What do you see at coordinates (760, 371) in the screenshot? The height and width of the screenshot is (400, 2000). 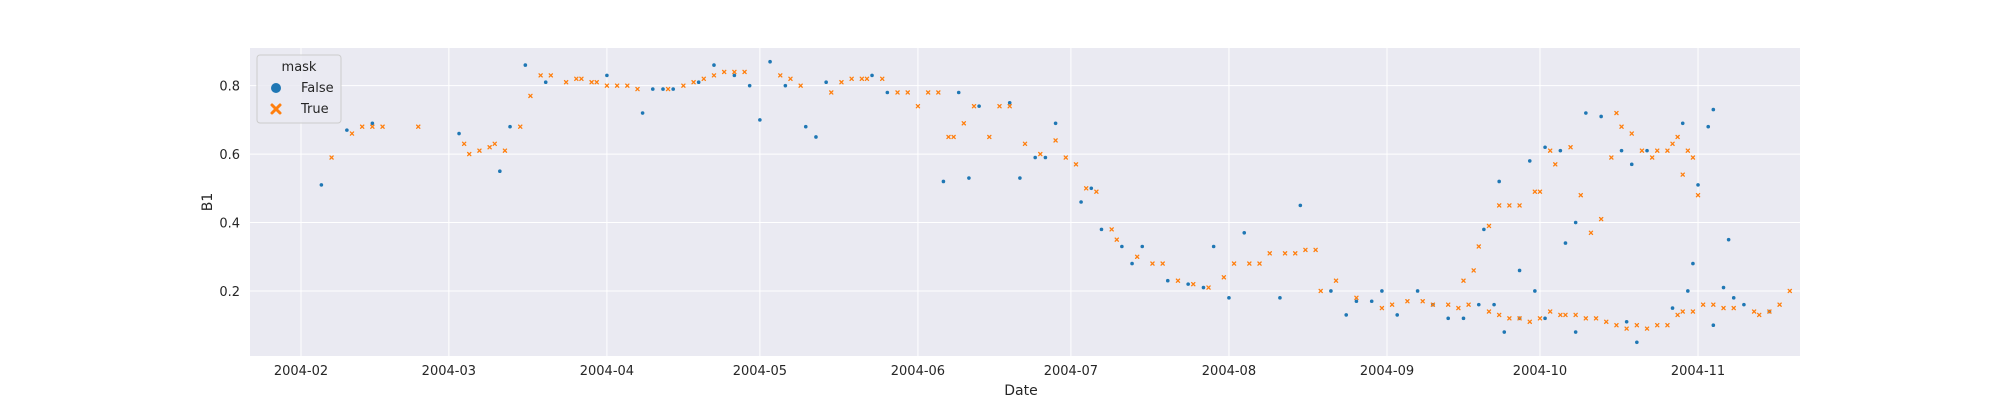 I see `x-tick-label: 2004-05` at bounding box center [760, 371].